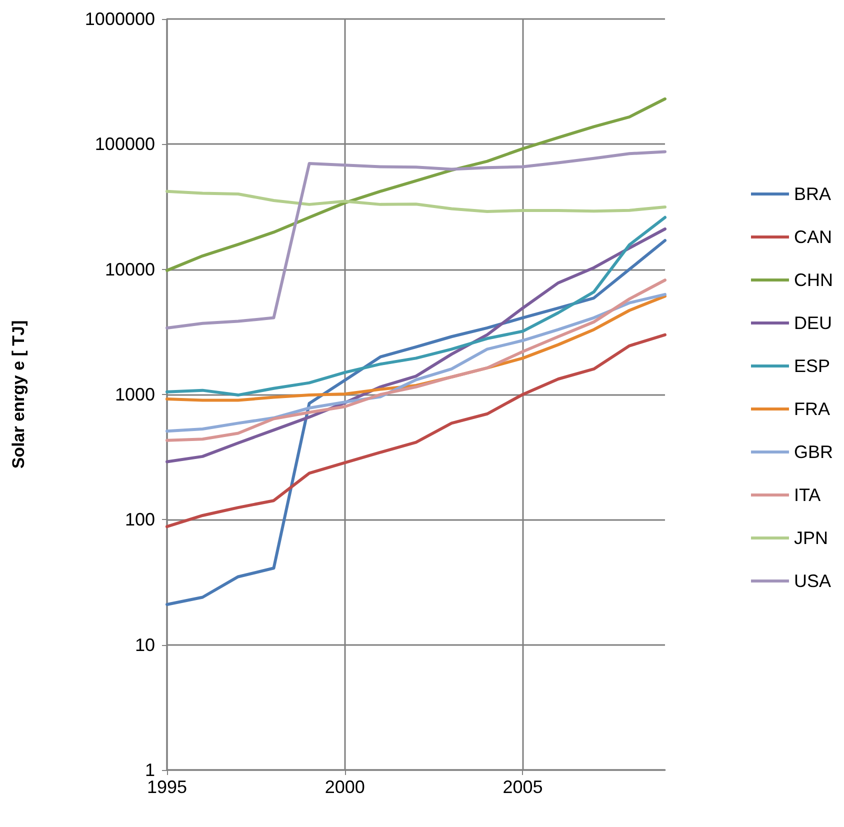 The height and width of the screenshot is (827, 844). What do you see at coordinates (167, 787) in the screenshot?
I see `x-tick-label: 1995` at bounding box center [167, 787].